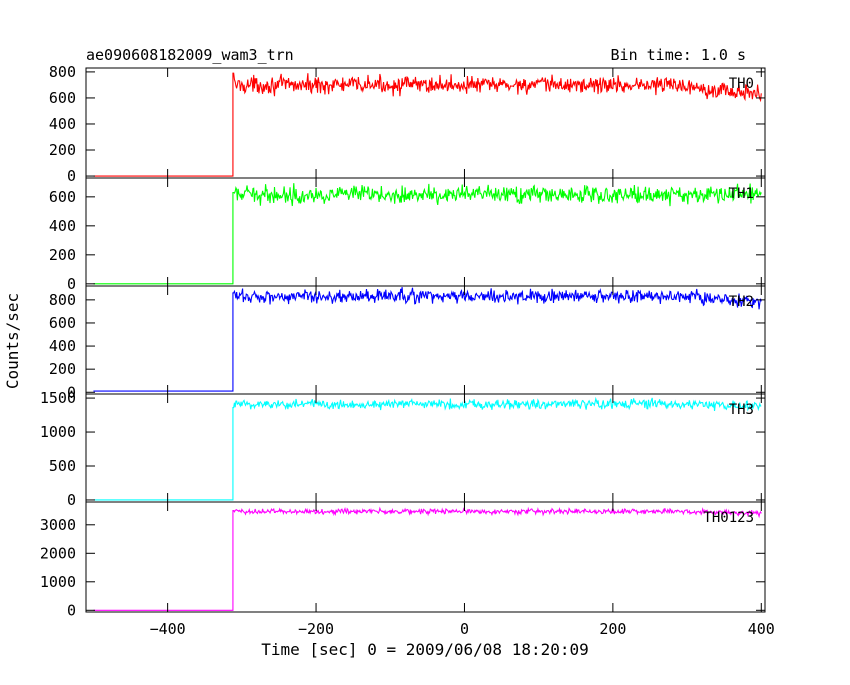  I want to click on series-line-th0123, so click(427, 558).